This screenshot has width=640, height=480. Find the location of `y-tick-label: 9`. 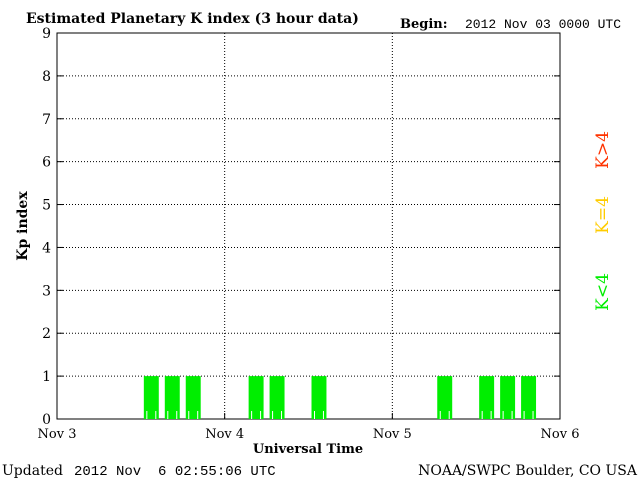

y-tick-label: 9 is located at coordinates (46, 34).